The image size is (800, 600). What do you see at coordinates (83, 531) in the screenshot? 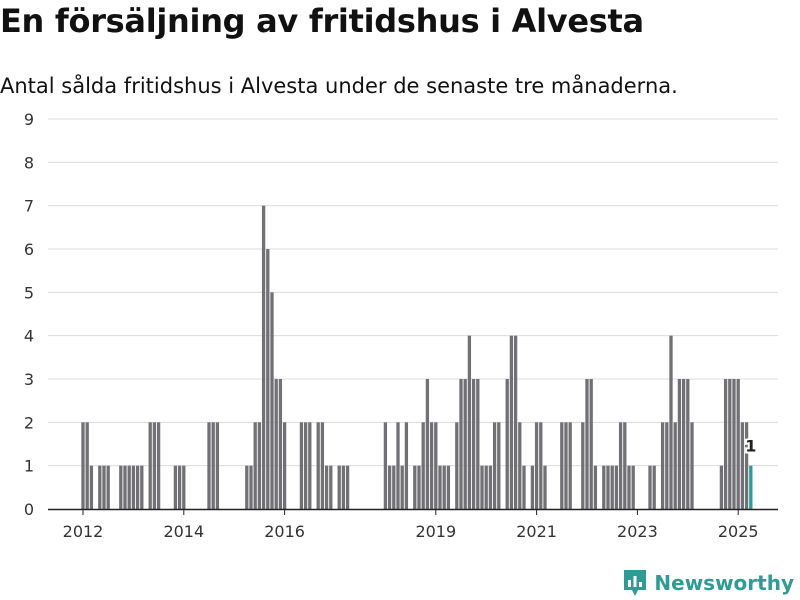
I see `x-tick-label: 2012` at bounding box center [83, 531].